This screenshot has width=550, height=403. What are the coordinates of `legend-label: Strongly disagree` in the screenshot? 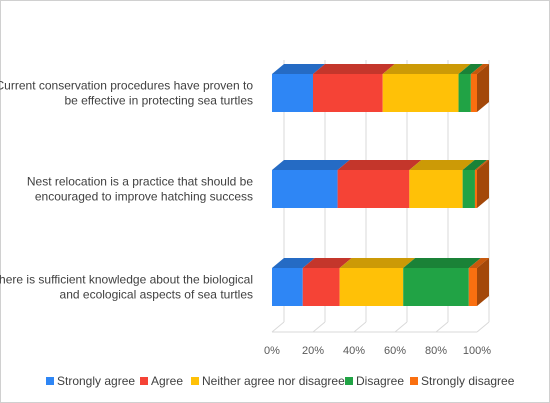 It's located at (468, 381).